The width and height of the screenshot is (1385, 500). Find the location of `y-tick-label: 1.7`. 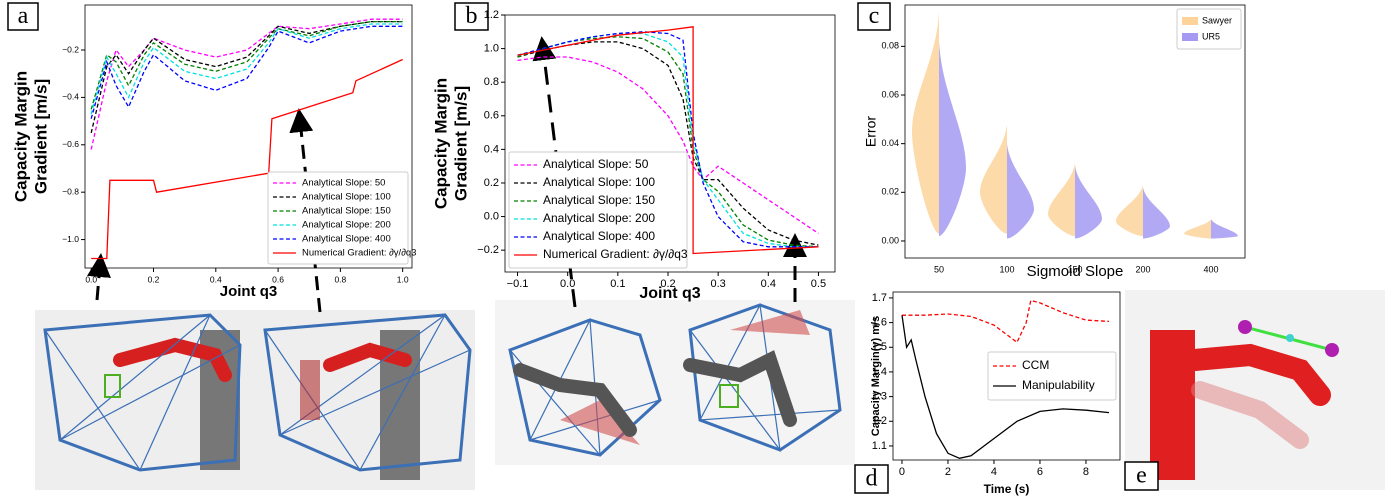

y-tick-label: 1.7 is located at coordinates (879, 298).